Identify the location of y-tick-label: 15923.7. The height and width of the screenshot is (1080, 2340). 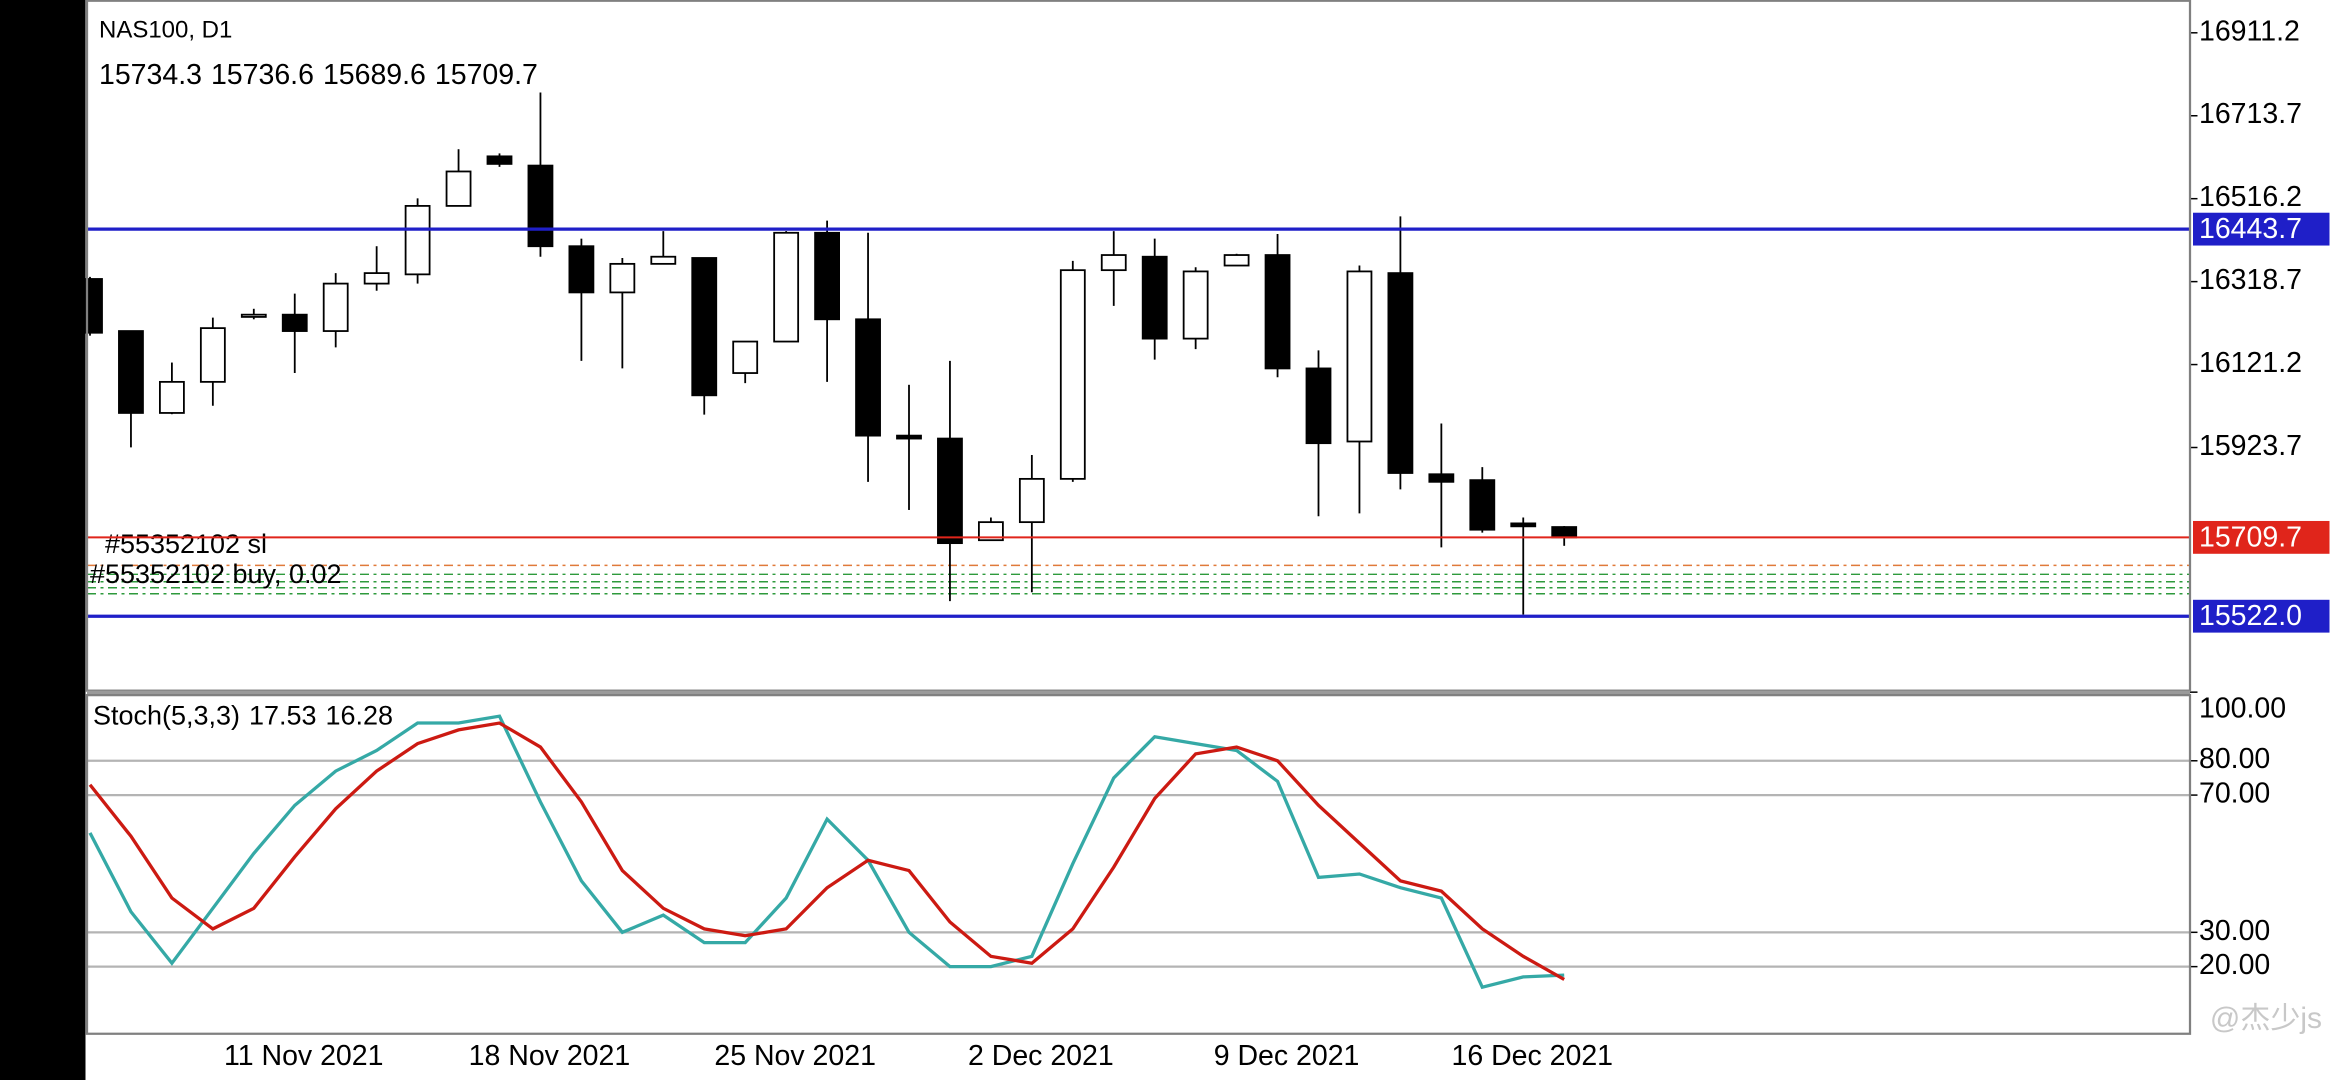
(2250, 446).